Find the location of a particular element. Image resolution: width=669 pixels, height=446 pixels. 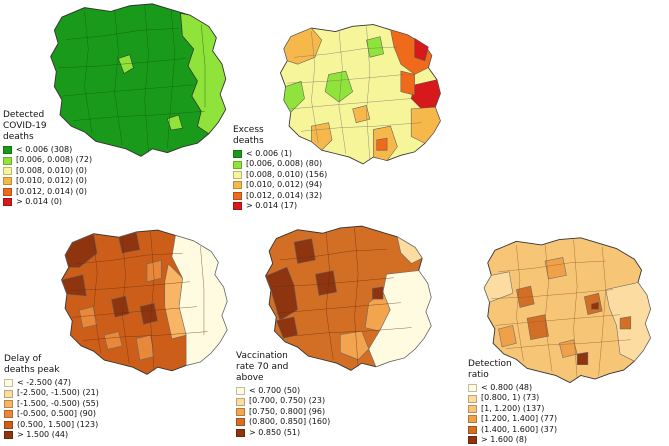

legend-entry: < 0.800 (48) is located at coordinates (512, 388).